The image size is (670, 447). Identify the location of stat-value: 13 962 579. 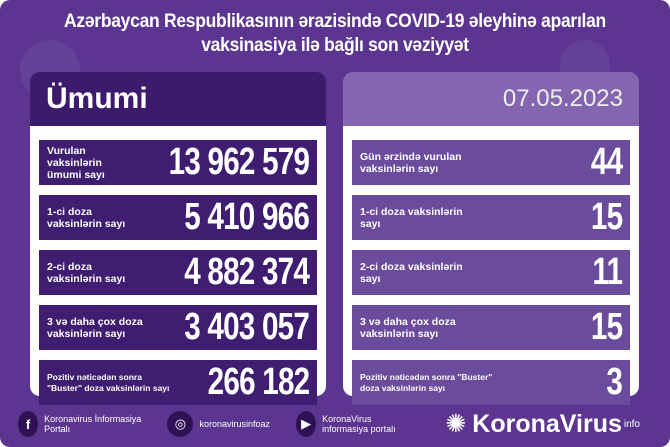
(238, 162).